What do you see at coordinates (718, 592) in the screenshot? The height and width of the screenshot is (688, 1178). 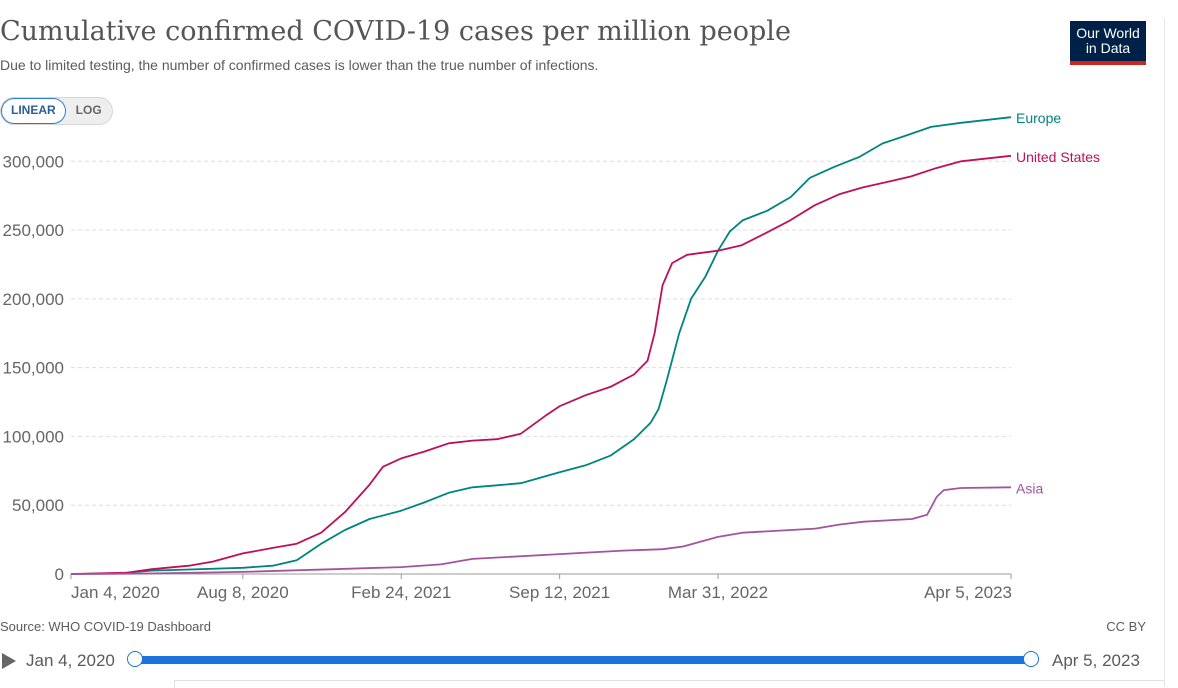 I see `x-tick-label: Mar 31, 2022` at bounding box center [718, 592].